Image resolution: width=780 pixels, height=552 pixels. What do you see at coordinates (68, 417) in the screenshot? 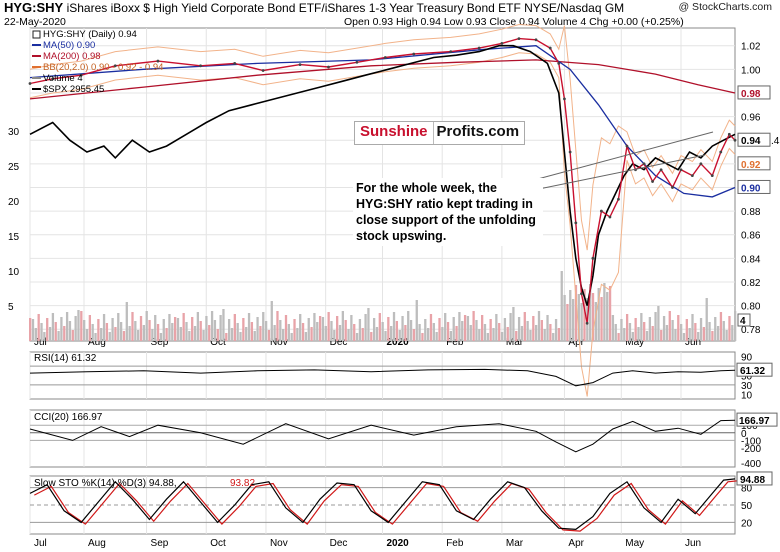
I see `cci-label: CCI(20) 166.97` at bounding box center [68, 417].